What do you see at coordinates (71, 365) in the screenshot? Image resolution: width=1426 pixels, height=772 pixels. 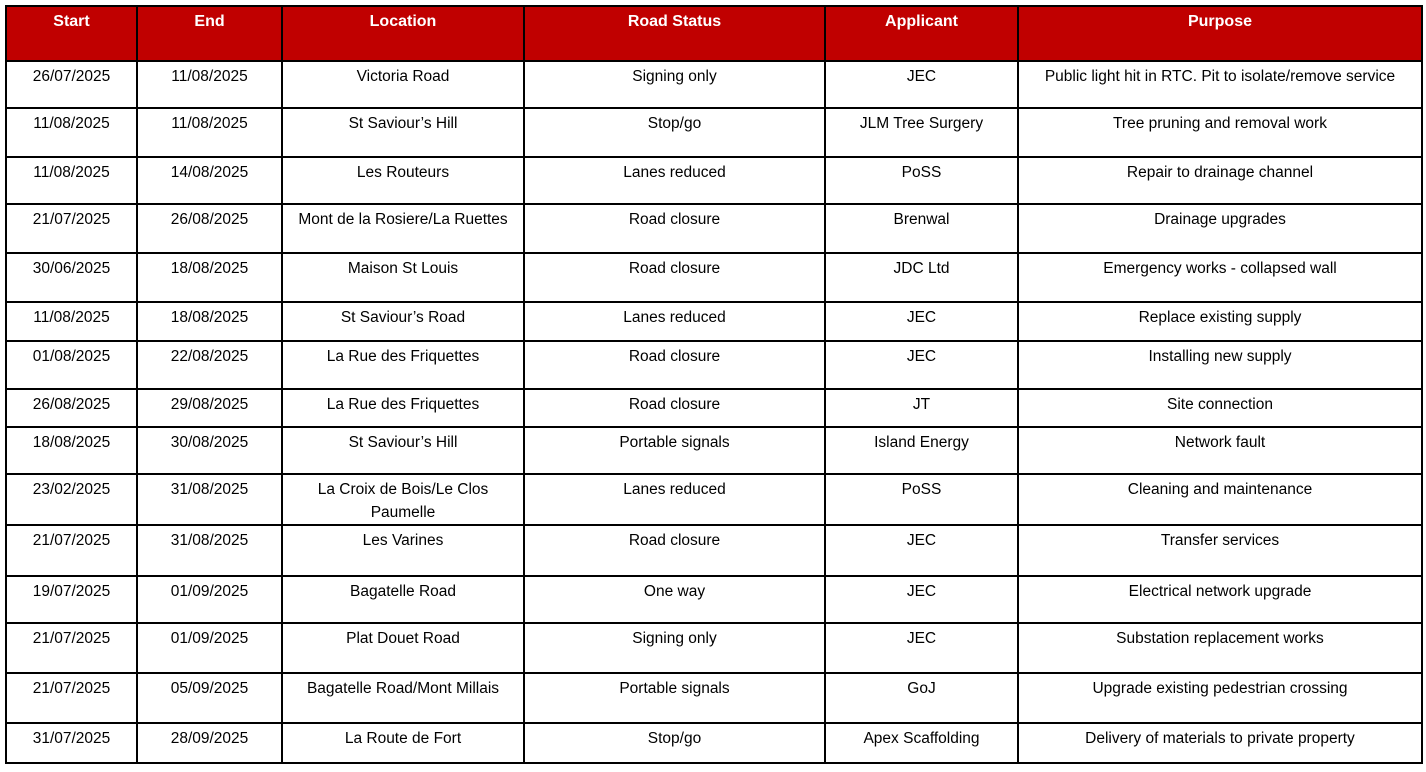 I see `cell-start: 01/08/2025` at bounding box center [71, 365].